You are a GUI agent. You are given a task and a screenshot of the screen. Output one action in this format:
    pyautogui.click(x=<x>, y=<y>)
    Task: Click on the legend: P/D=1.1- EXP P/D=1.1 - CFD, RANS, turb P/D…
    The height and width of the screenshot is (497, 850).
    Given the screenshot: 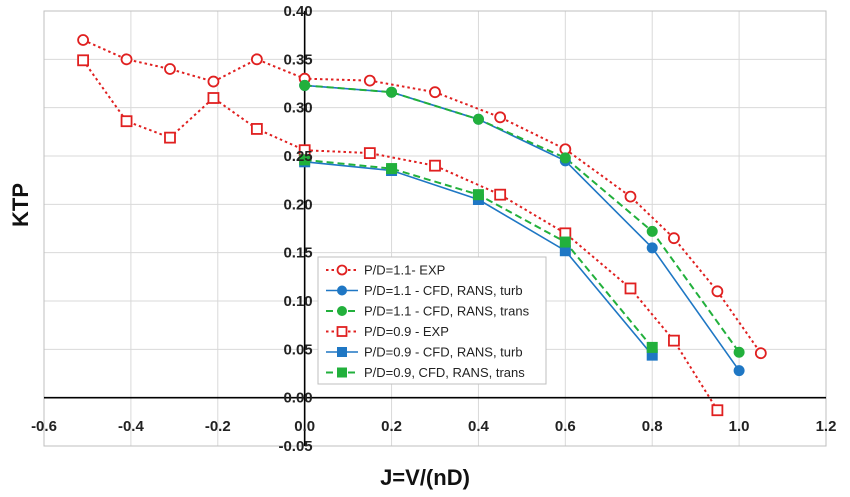 What is the action you would take?
    pyautogui.click(x=432, y=320)
    